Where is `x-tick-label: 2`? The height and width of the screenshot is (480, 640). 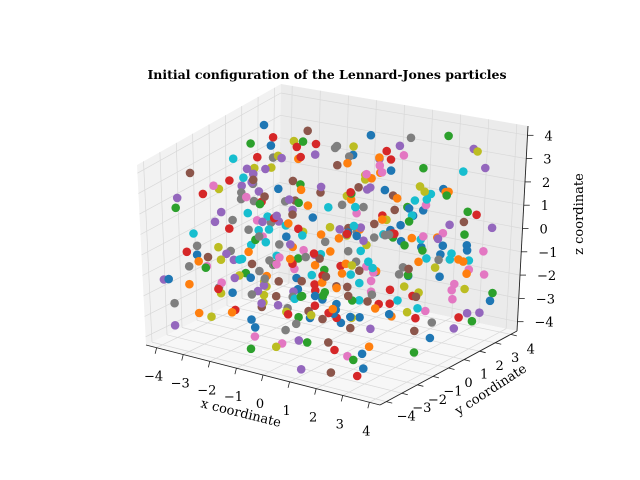 x-tick-label: 2 is located at coordinates (313, 418).